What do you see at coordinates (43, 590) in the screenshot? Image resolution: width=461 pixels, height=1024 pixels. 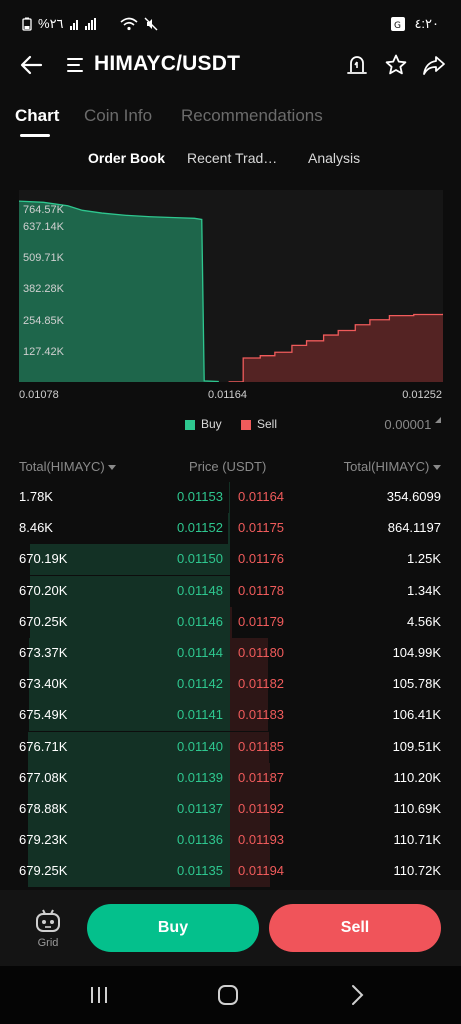 I see `bid-total-cell: 670.20K` at bounding box center [43, 590].